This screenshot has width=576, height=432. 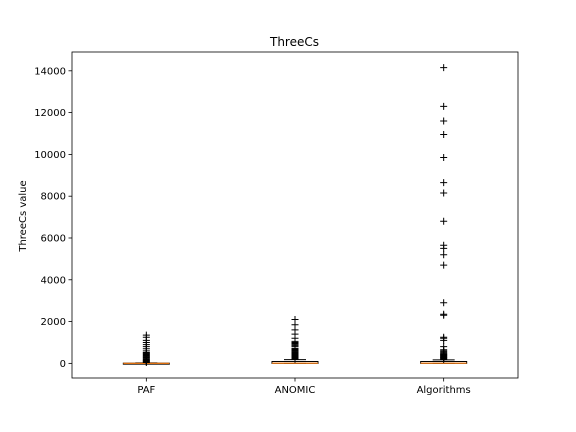 What do you see at coordinates (53, 238) in the screenshot?
I see `y-tick-label: 6000` at bounding box center [53, 238].